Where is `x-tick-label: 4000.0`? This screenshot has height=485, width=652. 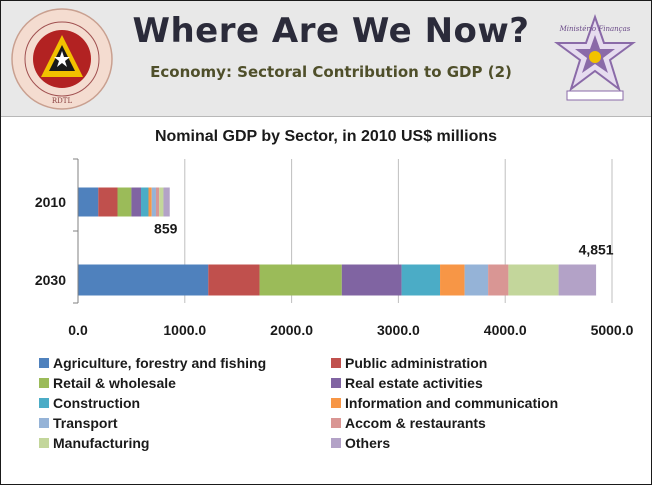 x-tick-label: 4000.0 is located at coordinates (505, 330).